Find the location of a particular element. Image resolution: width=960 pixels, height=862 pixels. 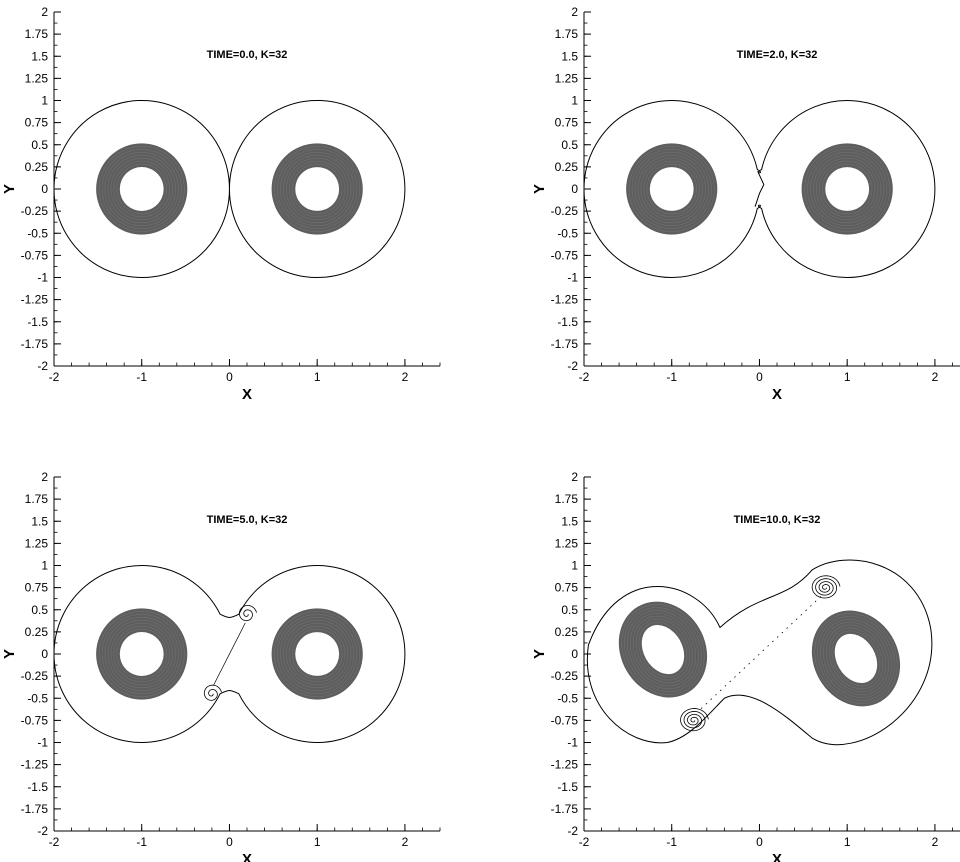

x-tick-label: 0 is located at coordinates (759, 842).